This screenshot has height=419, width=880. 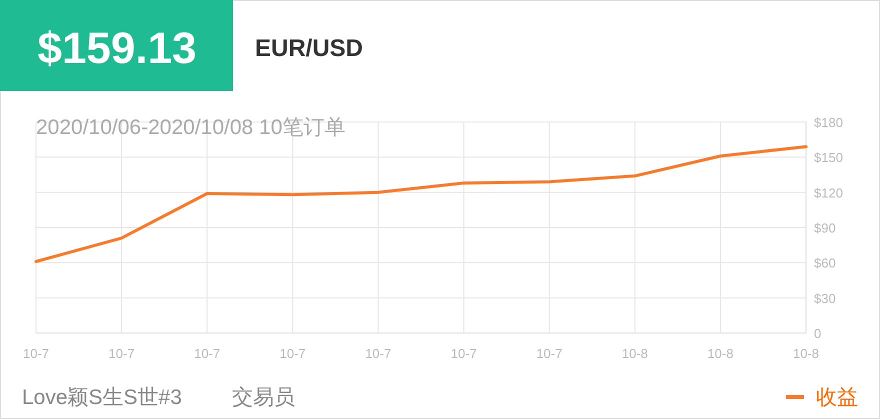 I want to click on chart-title: $159.13, so click(x=117, y=48).